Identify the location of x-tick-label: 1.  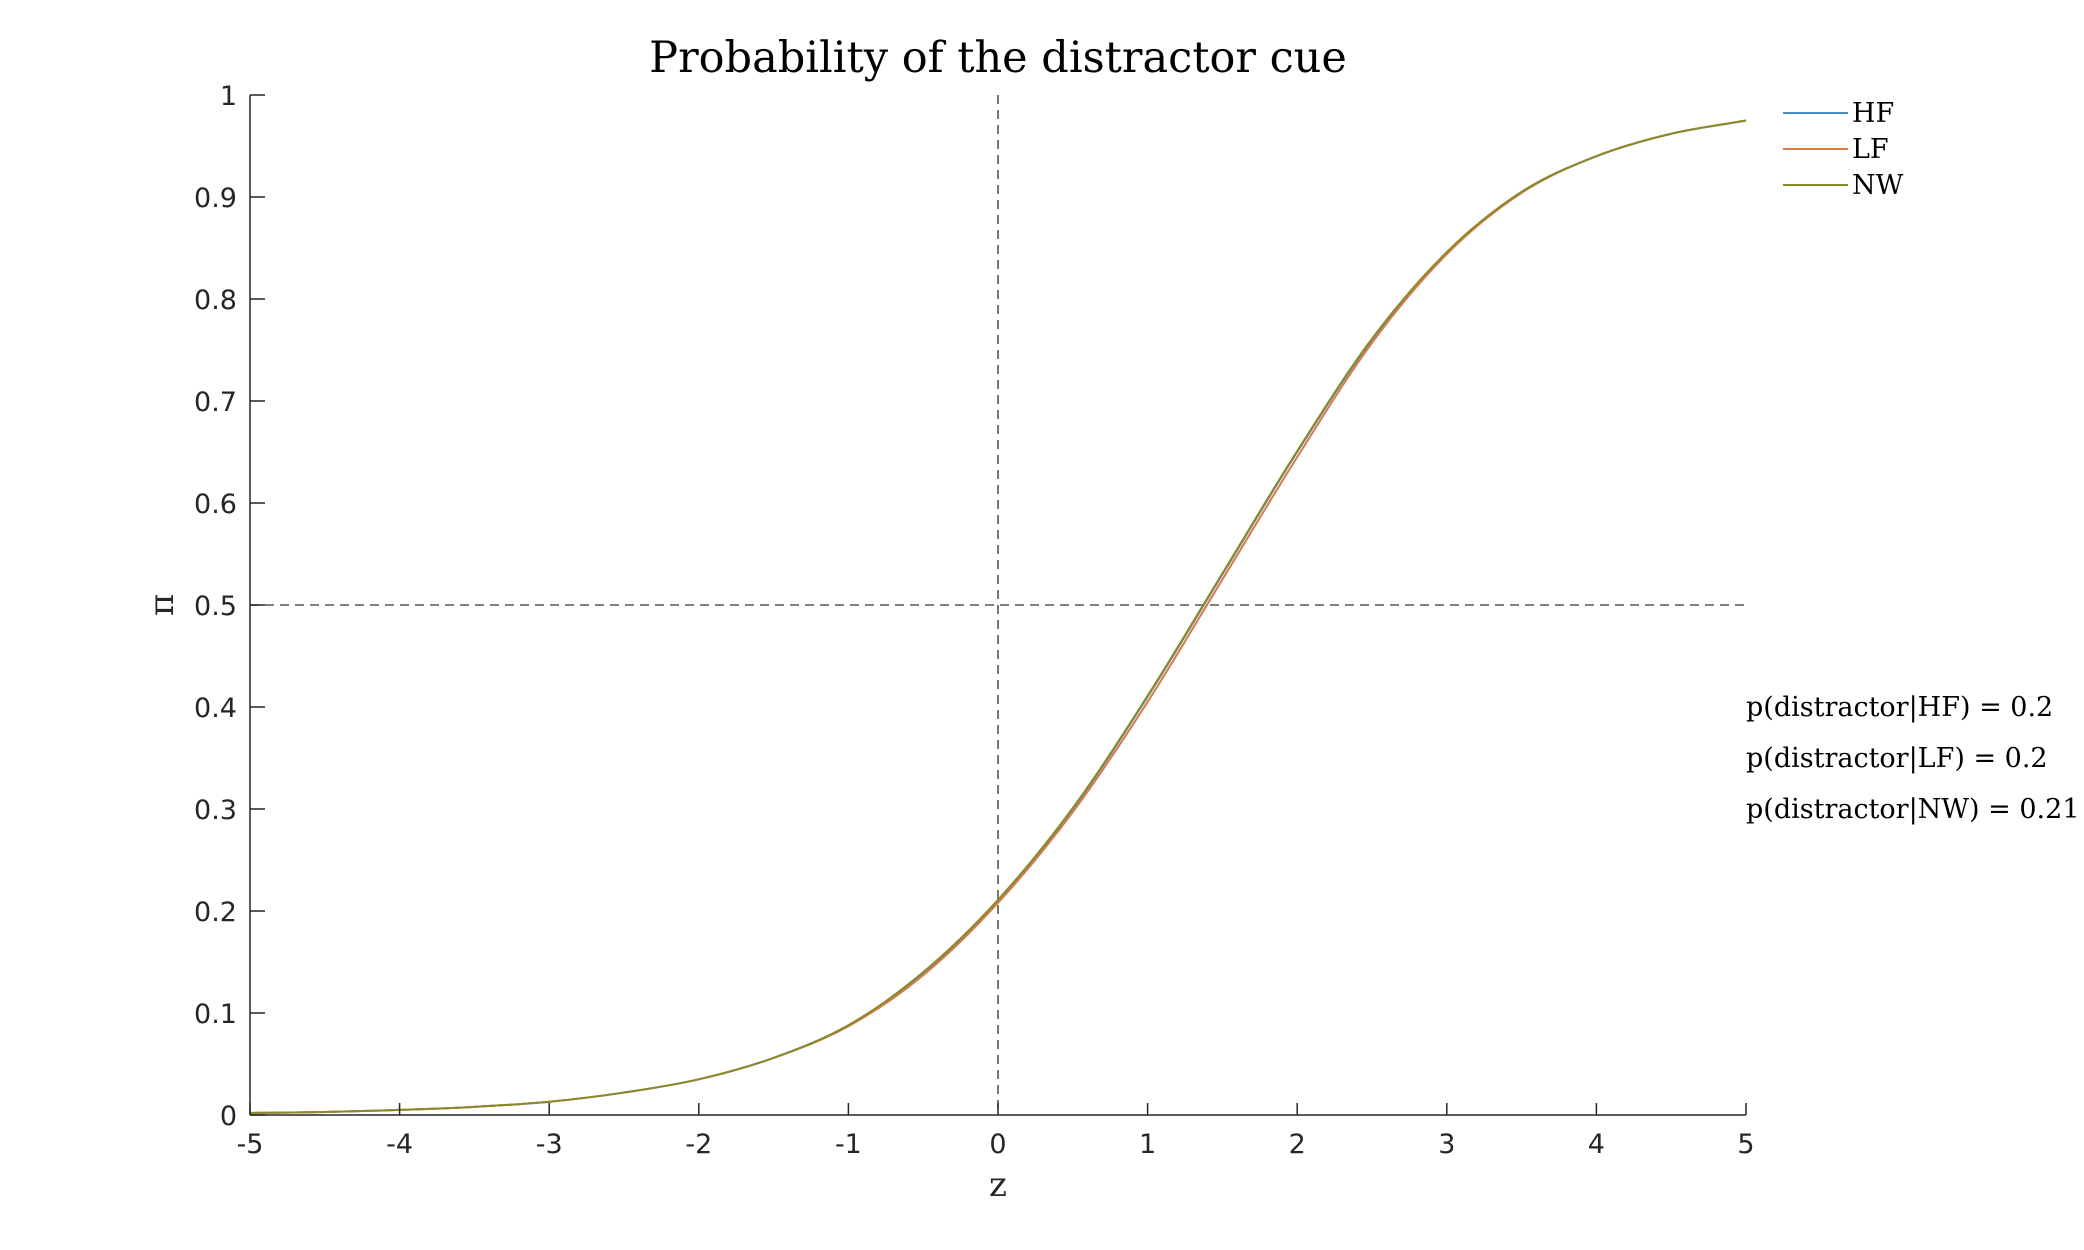
(1147, 1144).